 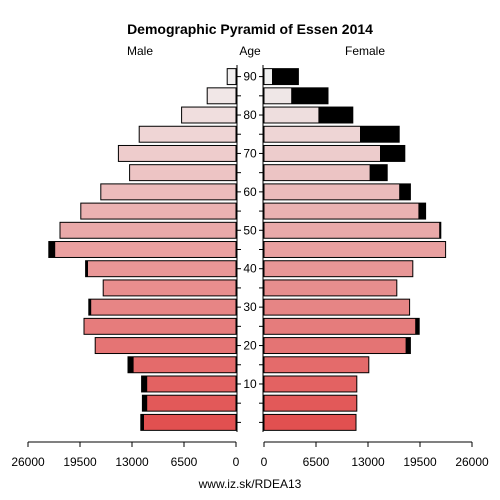 I want to click on male-x-tick-label: 0, so click(x=236, y=462).